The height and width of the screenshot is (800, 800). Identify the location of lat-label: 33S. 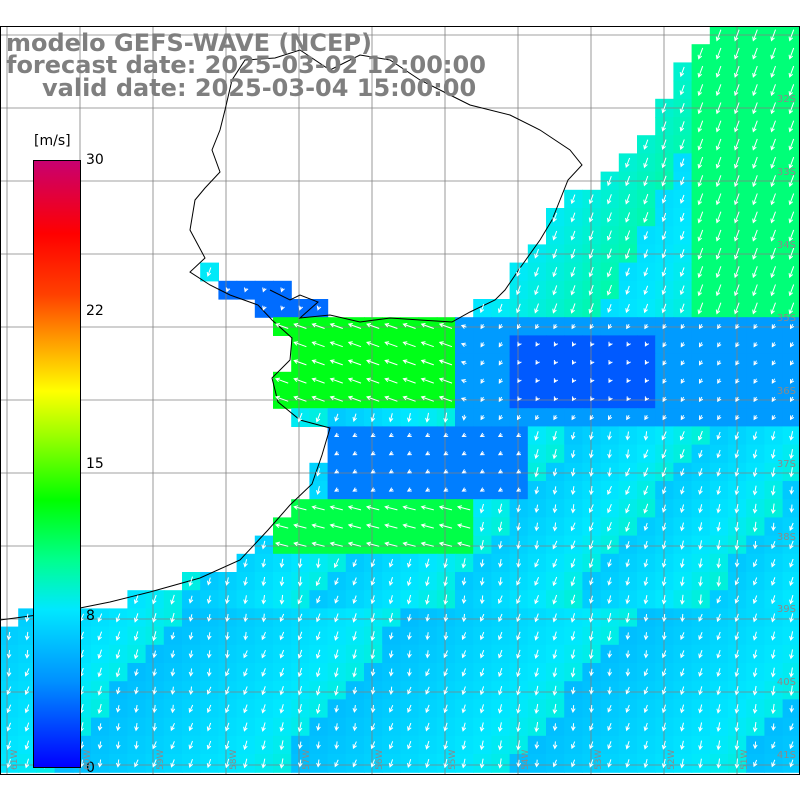
(786, 172).